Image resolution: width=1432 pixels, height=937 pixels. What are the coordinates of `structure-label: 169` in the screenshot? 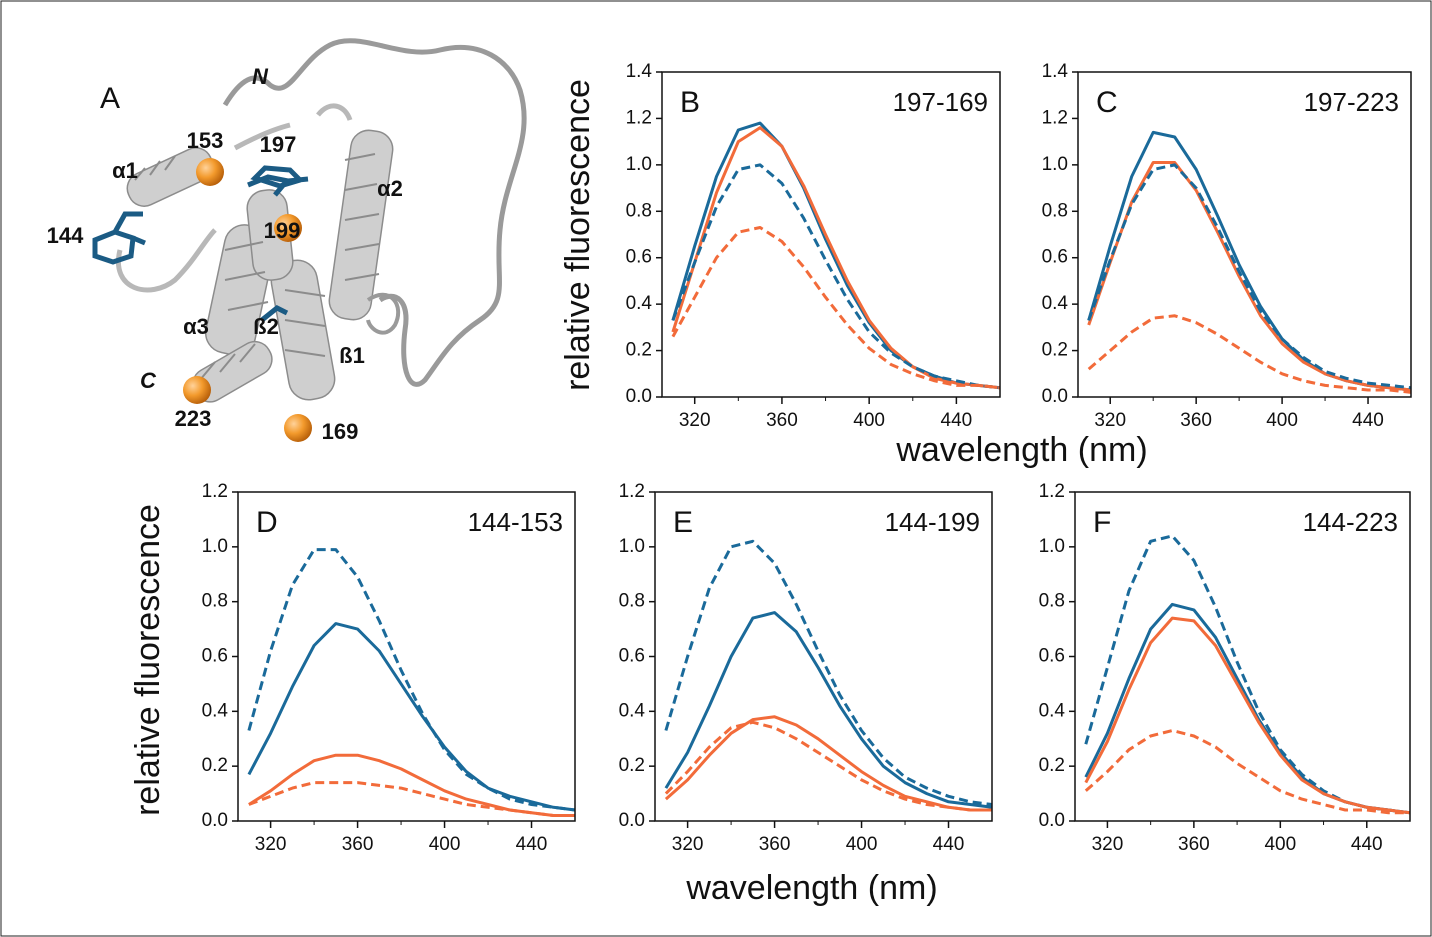 It's located at (340, 431).